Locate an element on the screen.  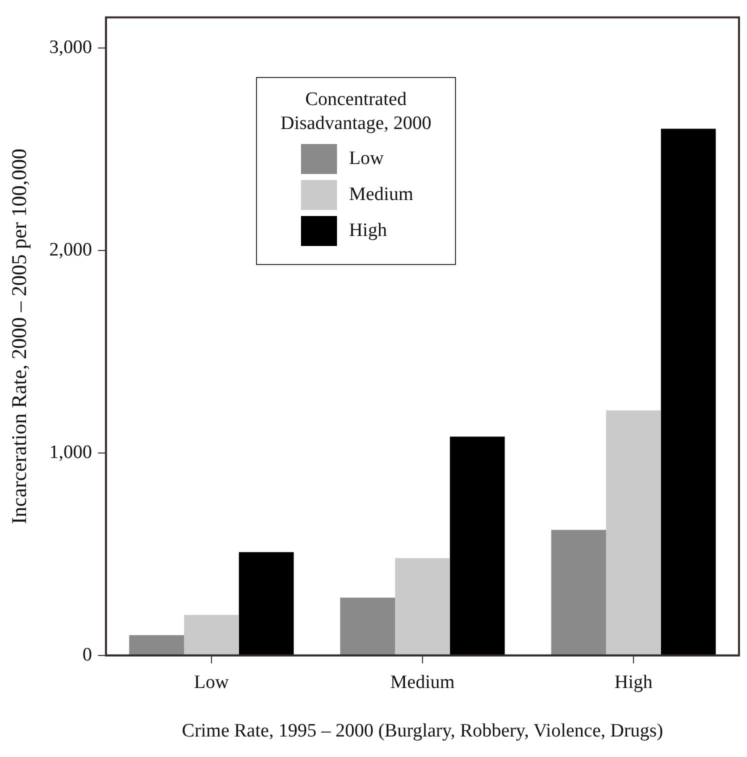
y-tick-label: 0 is located at coordinates (87, 655).